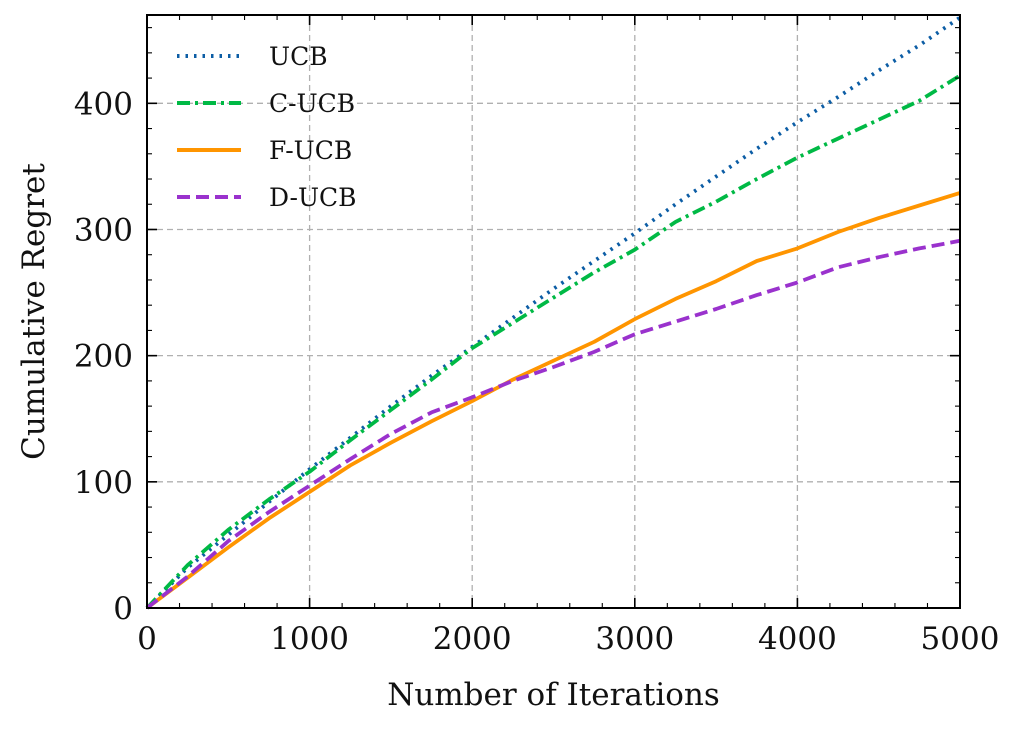  Describe the element at coordinates (147, 639) in the screenshot. I see `x-tick-label: 0` at that location.